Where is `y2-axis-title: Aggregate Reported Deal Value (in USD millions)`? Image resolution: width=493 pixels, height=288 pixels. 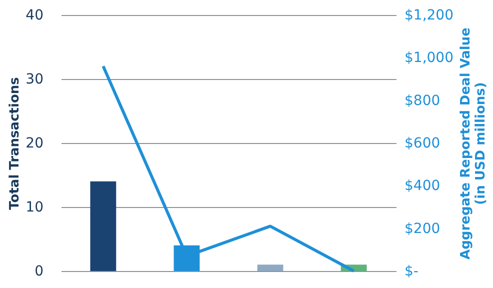 y2-axis-title: Aggregate Reported Deal Value (in USD millions) is located at coordinates (473, 143).